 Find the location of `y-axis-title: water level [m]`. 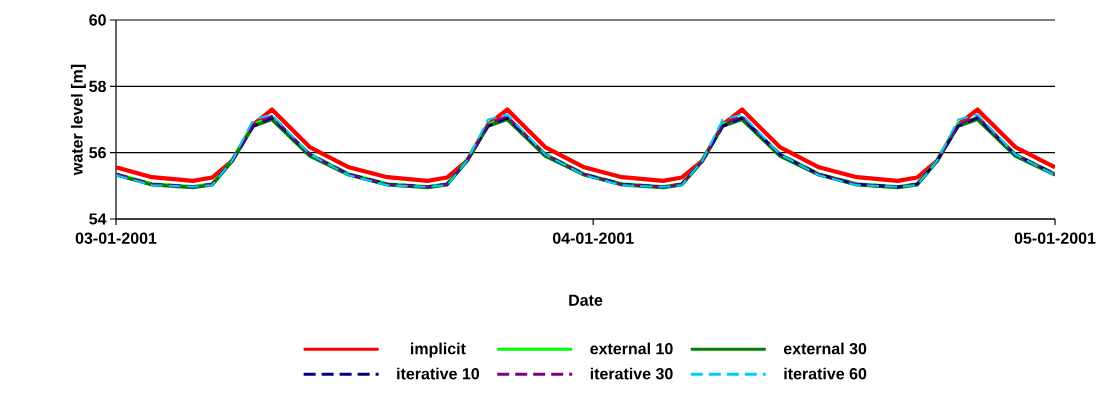

y-axis-title: water level [m] is located at coordinates (78, 120).